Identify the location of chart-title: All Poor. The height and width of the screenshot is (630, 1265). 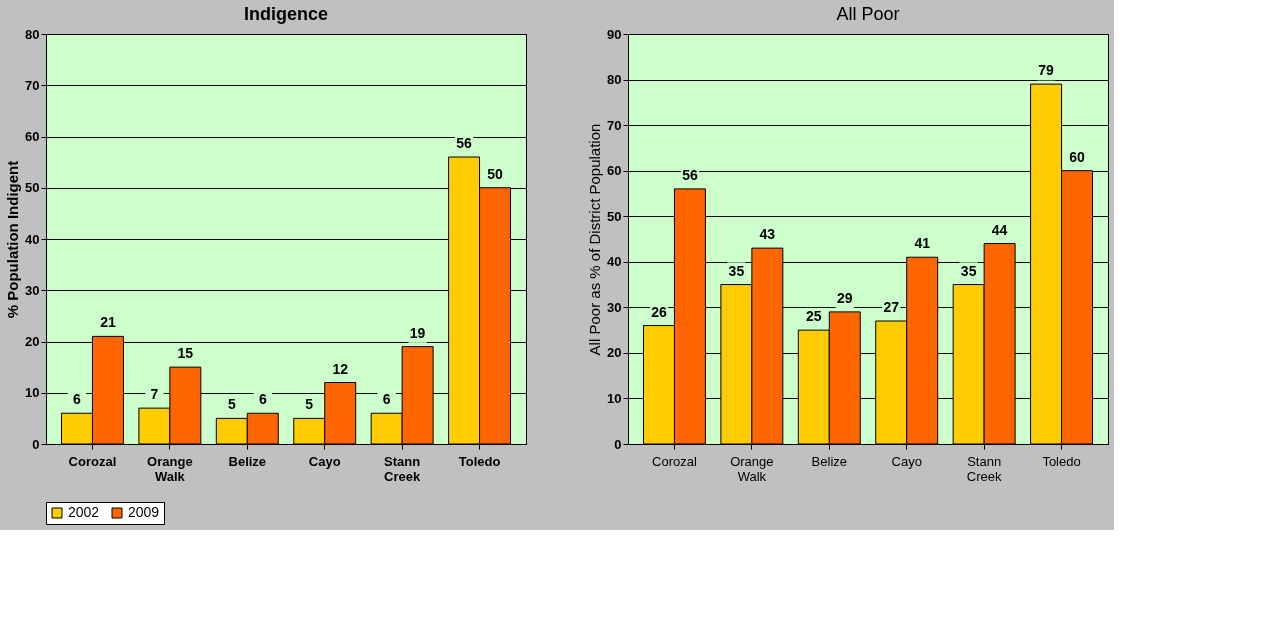
(868, 14).